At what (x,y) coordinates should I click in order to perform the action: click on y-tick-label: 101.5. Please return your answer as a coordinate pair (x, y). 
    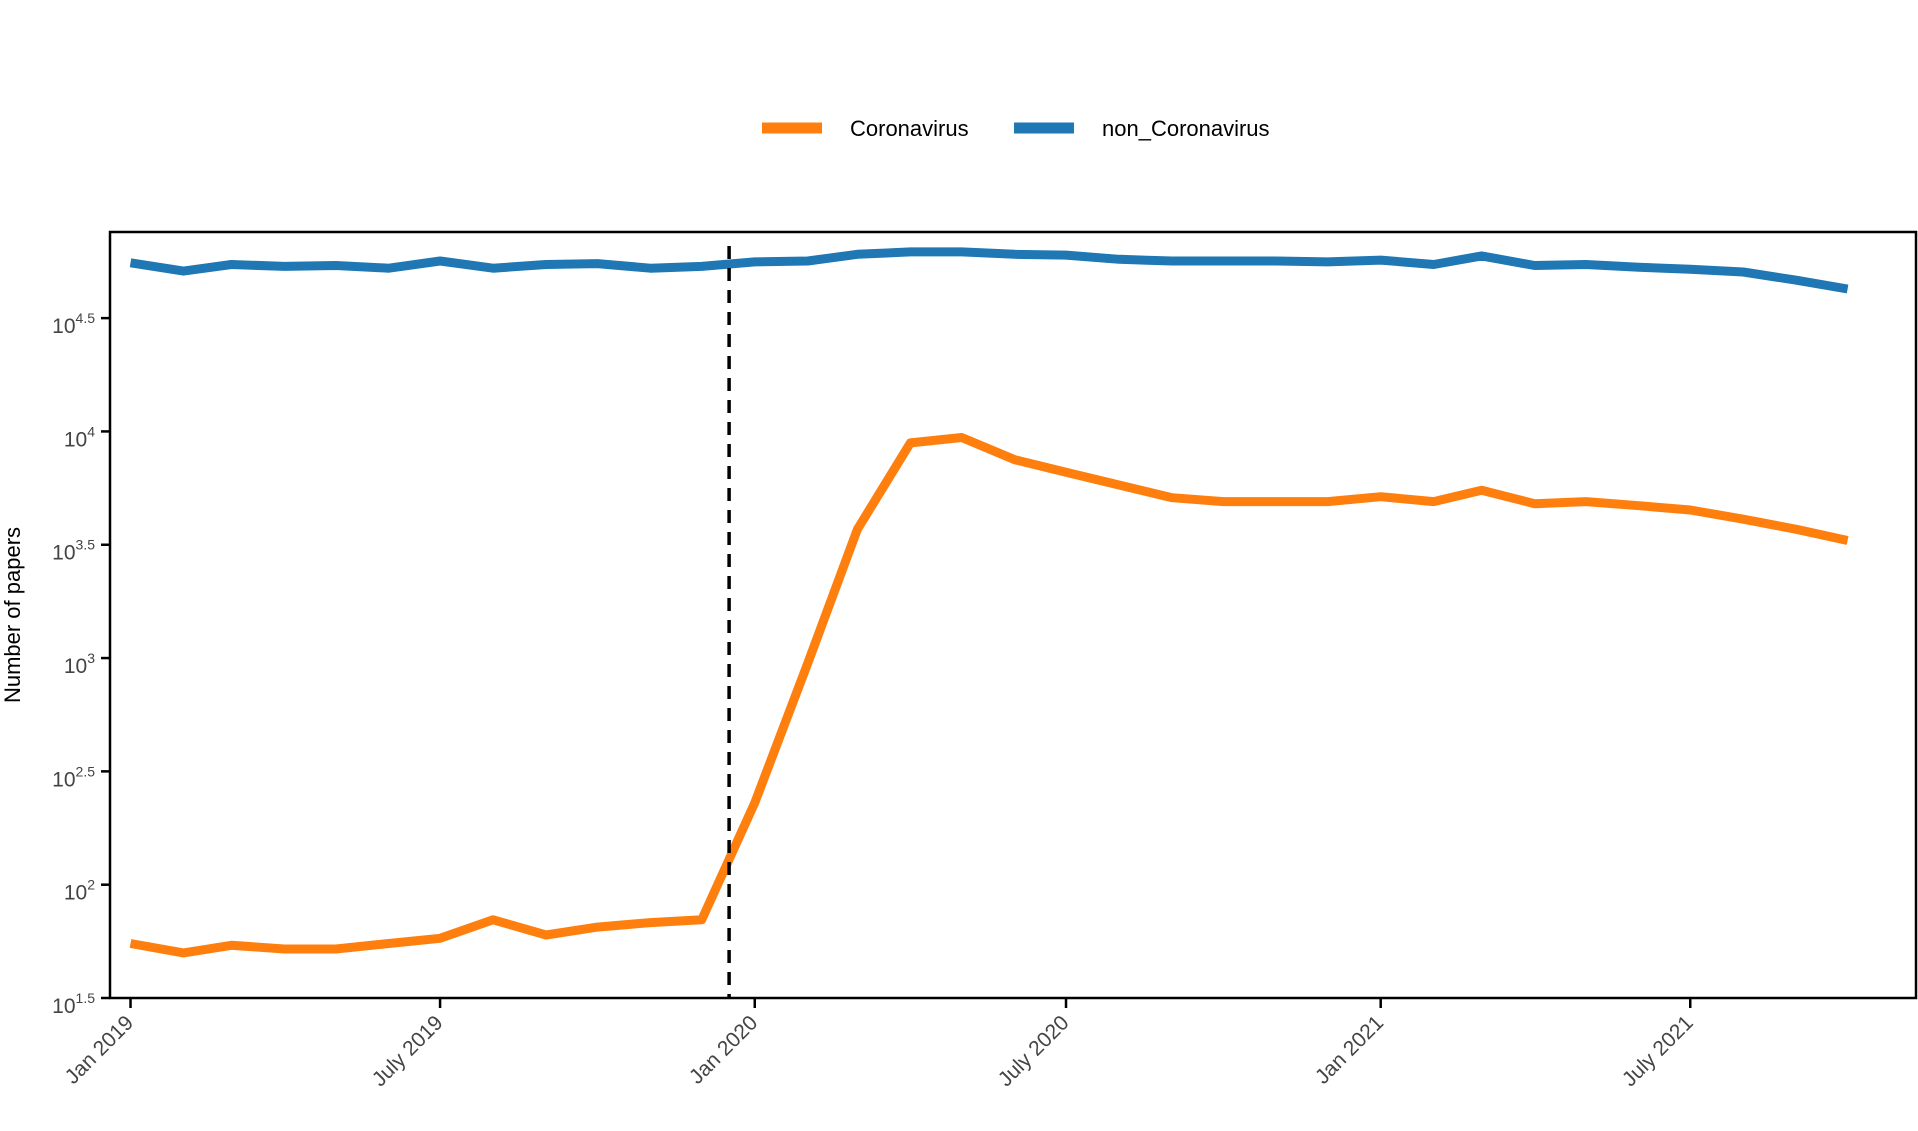
    Looking at the image, I should click on (73, 1004).